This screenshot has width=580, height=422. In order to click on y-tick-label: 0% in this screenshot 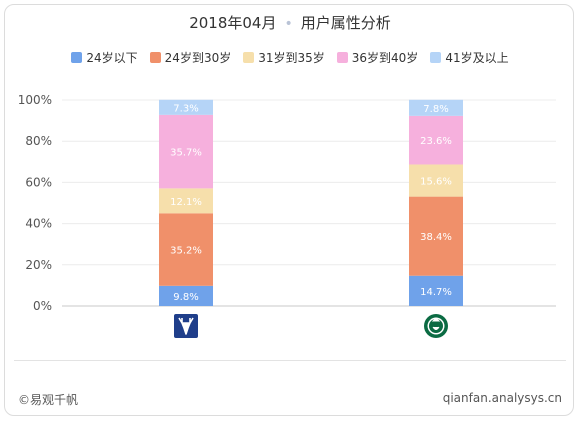, I will do `click(42, 306)`.